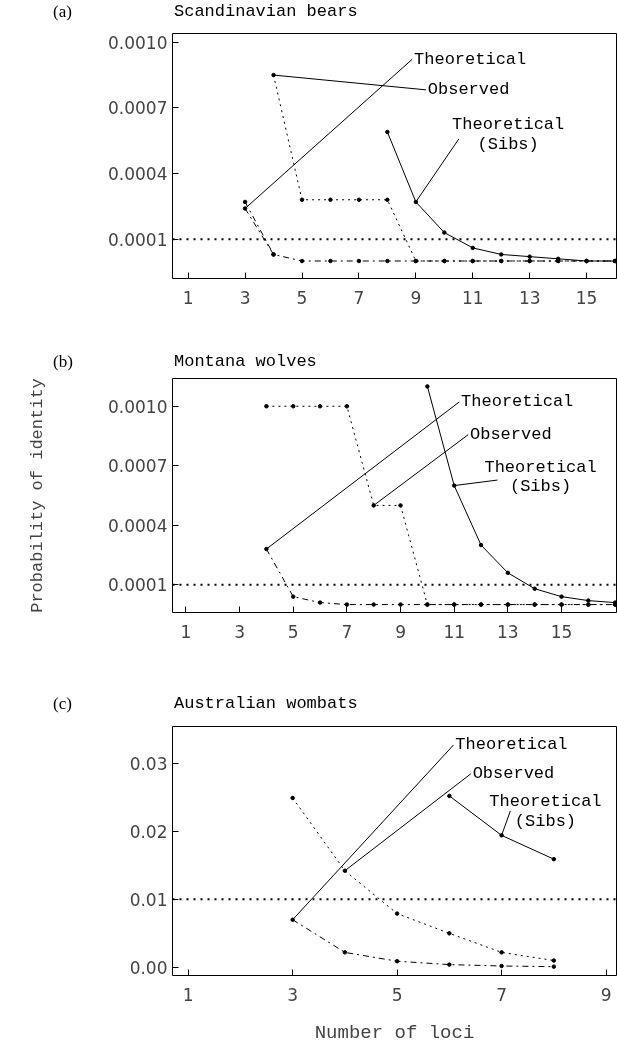 This screenshot has width=617, height=1052. Describe the element at coordinates (394, 1032) in the screenshot. I see `x-axis-title: Number of loci` at that location.